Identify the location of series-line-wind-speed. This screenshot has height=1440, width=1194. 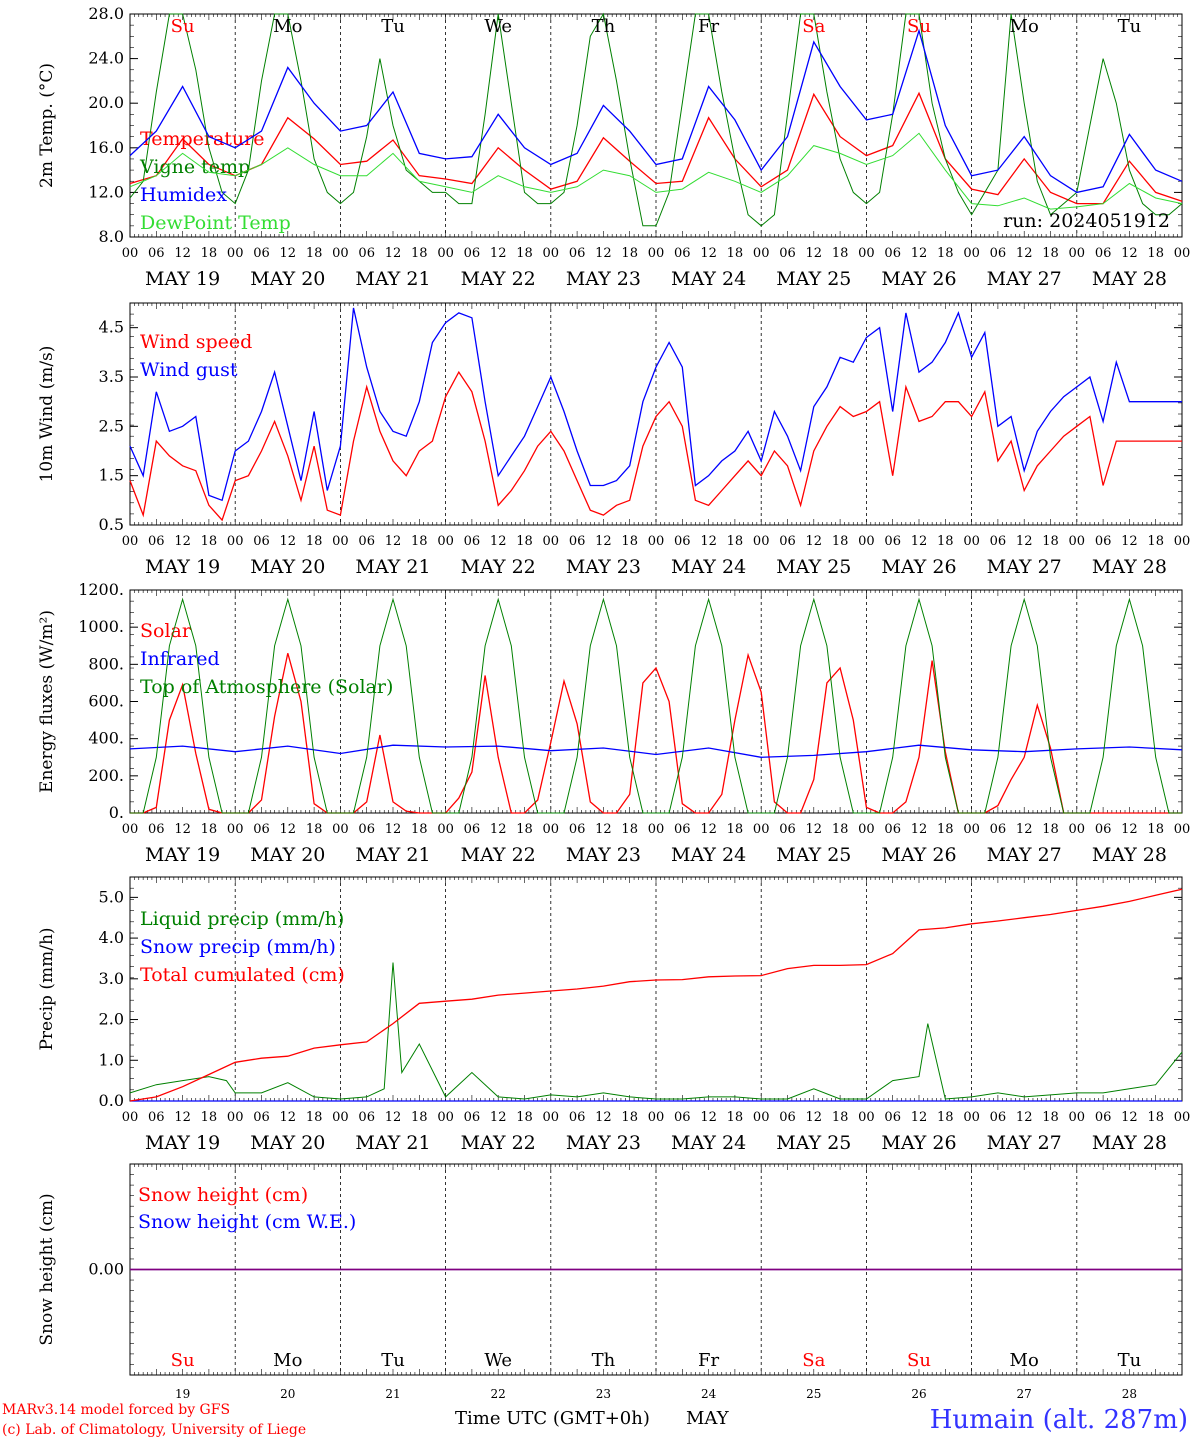
(655, 446).